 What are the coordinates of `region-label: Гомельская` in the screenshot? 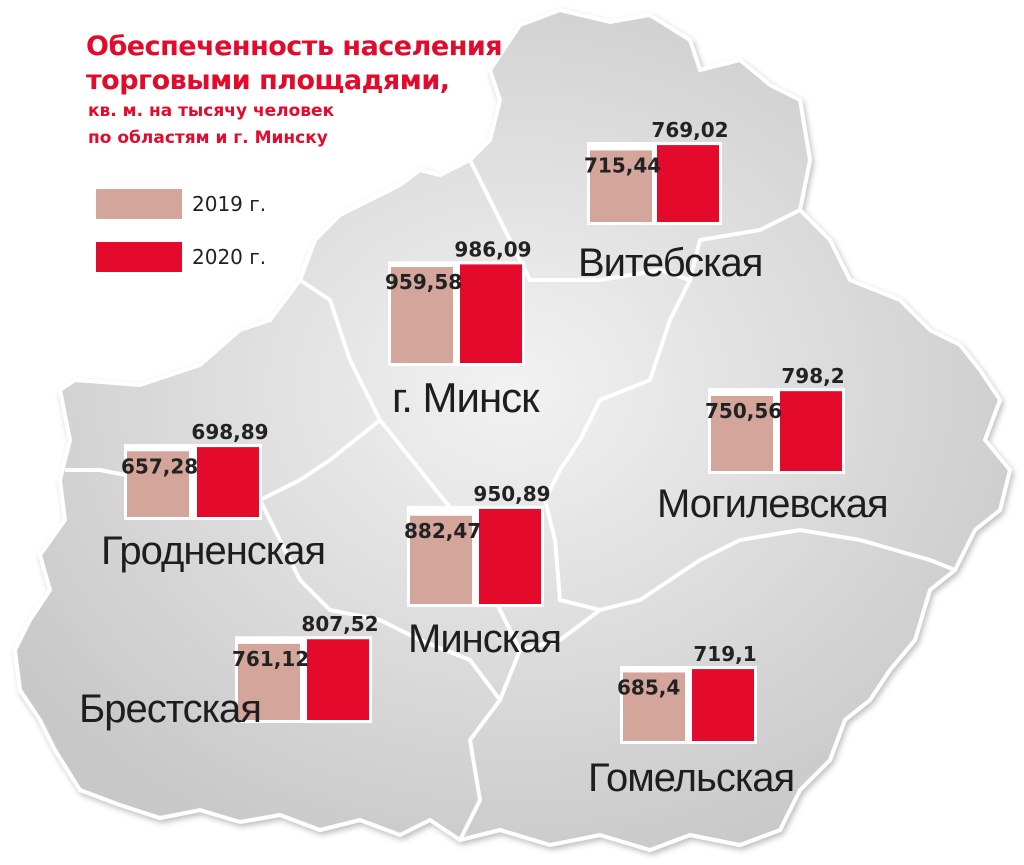 It's located at (691, 778).